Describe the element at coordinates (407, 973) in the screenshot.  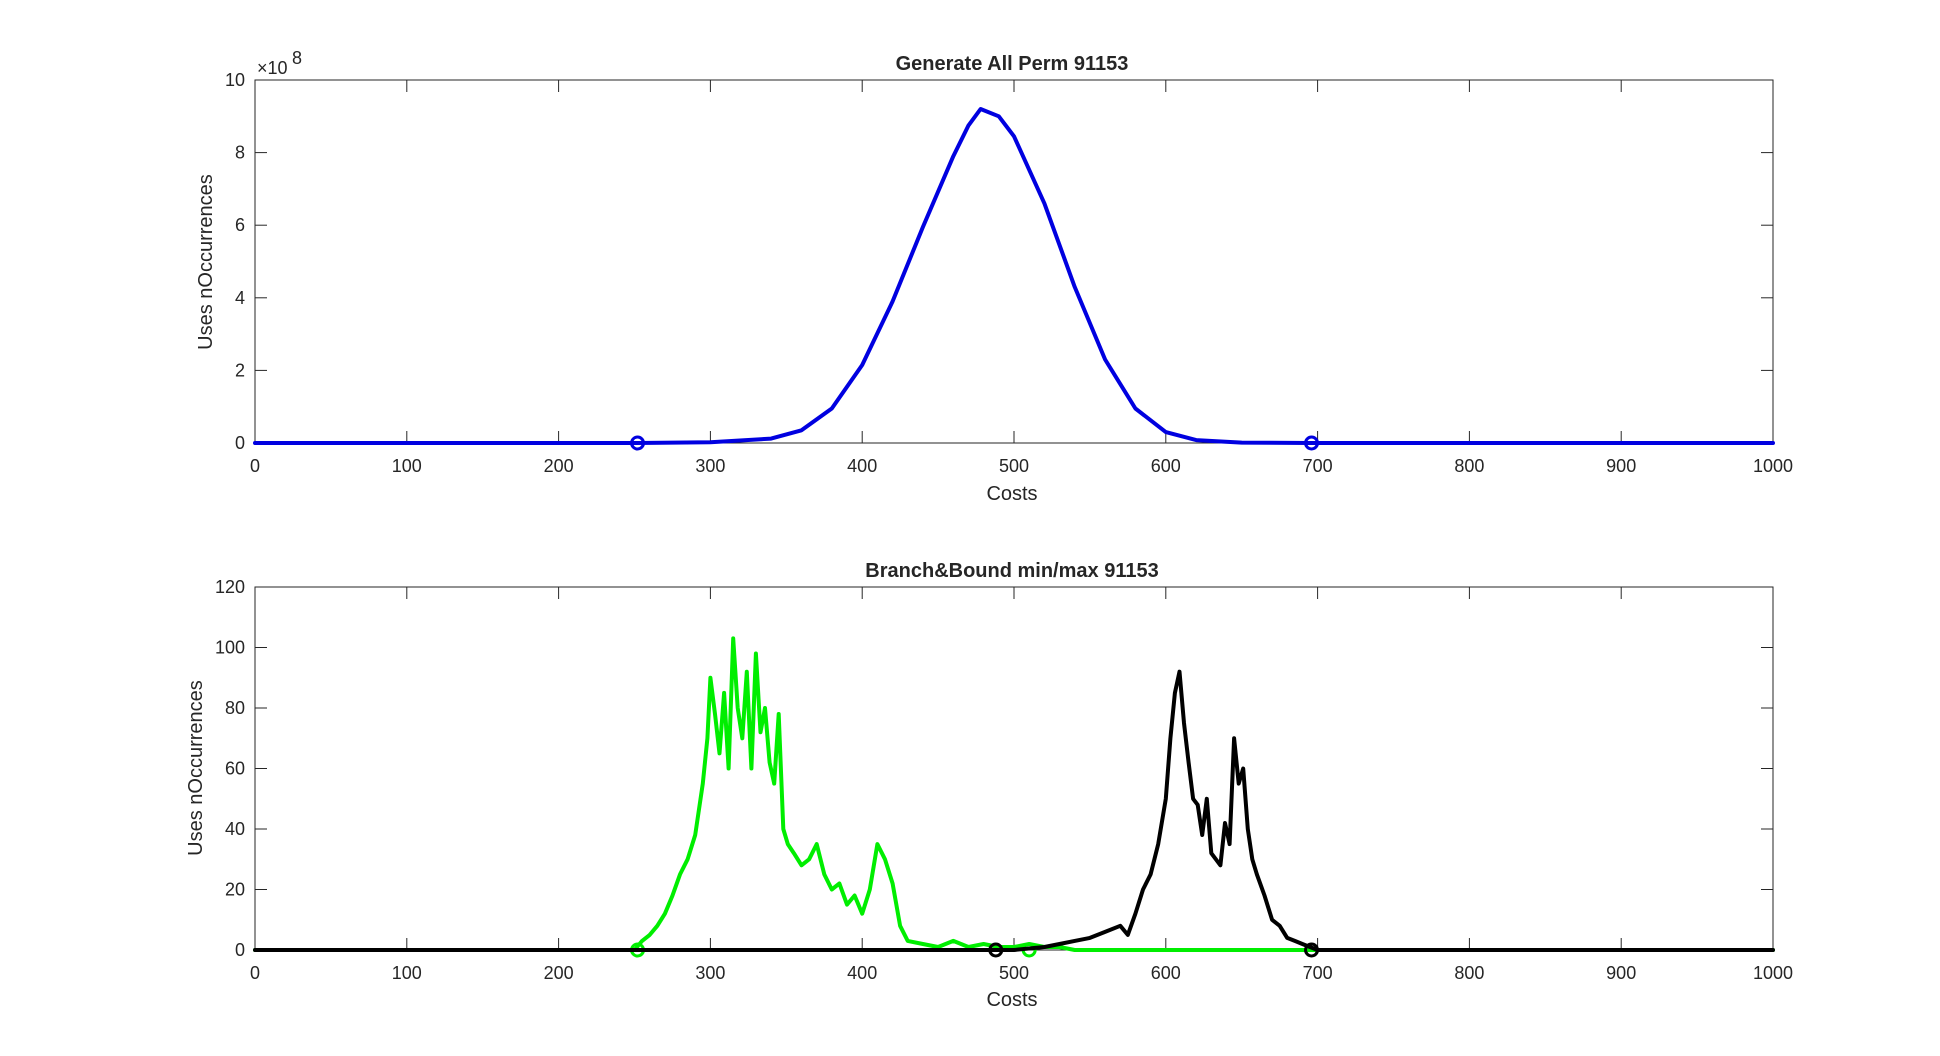
I see `bottom-plot-x-tick-label: 100` at that location.